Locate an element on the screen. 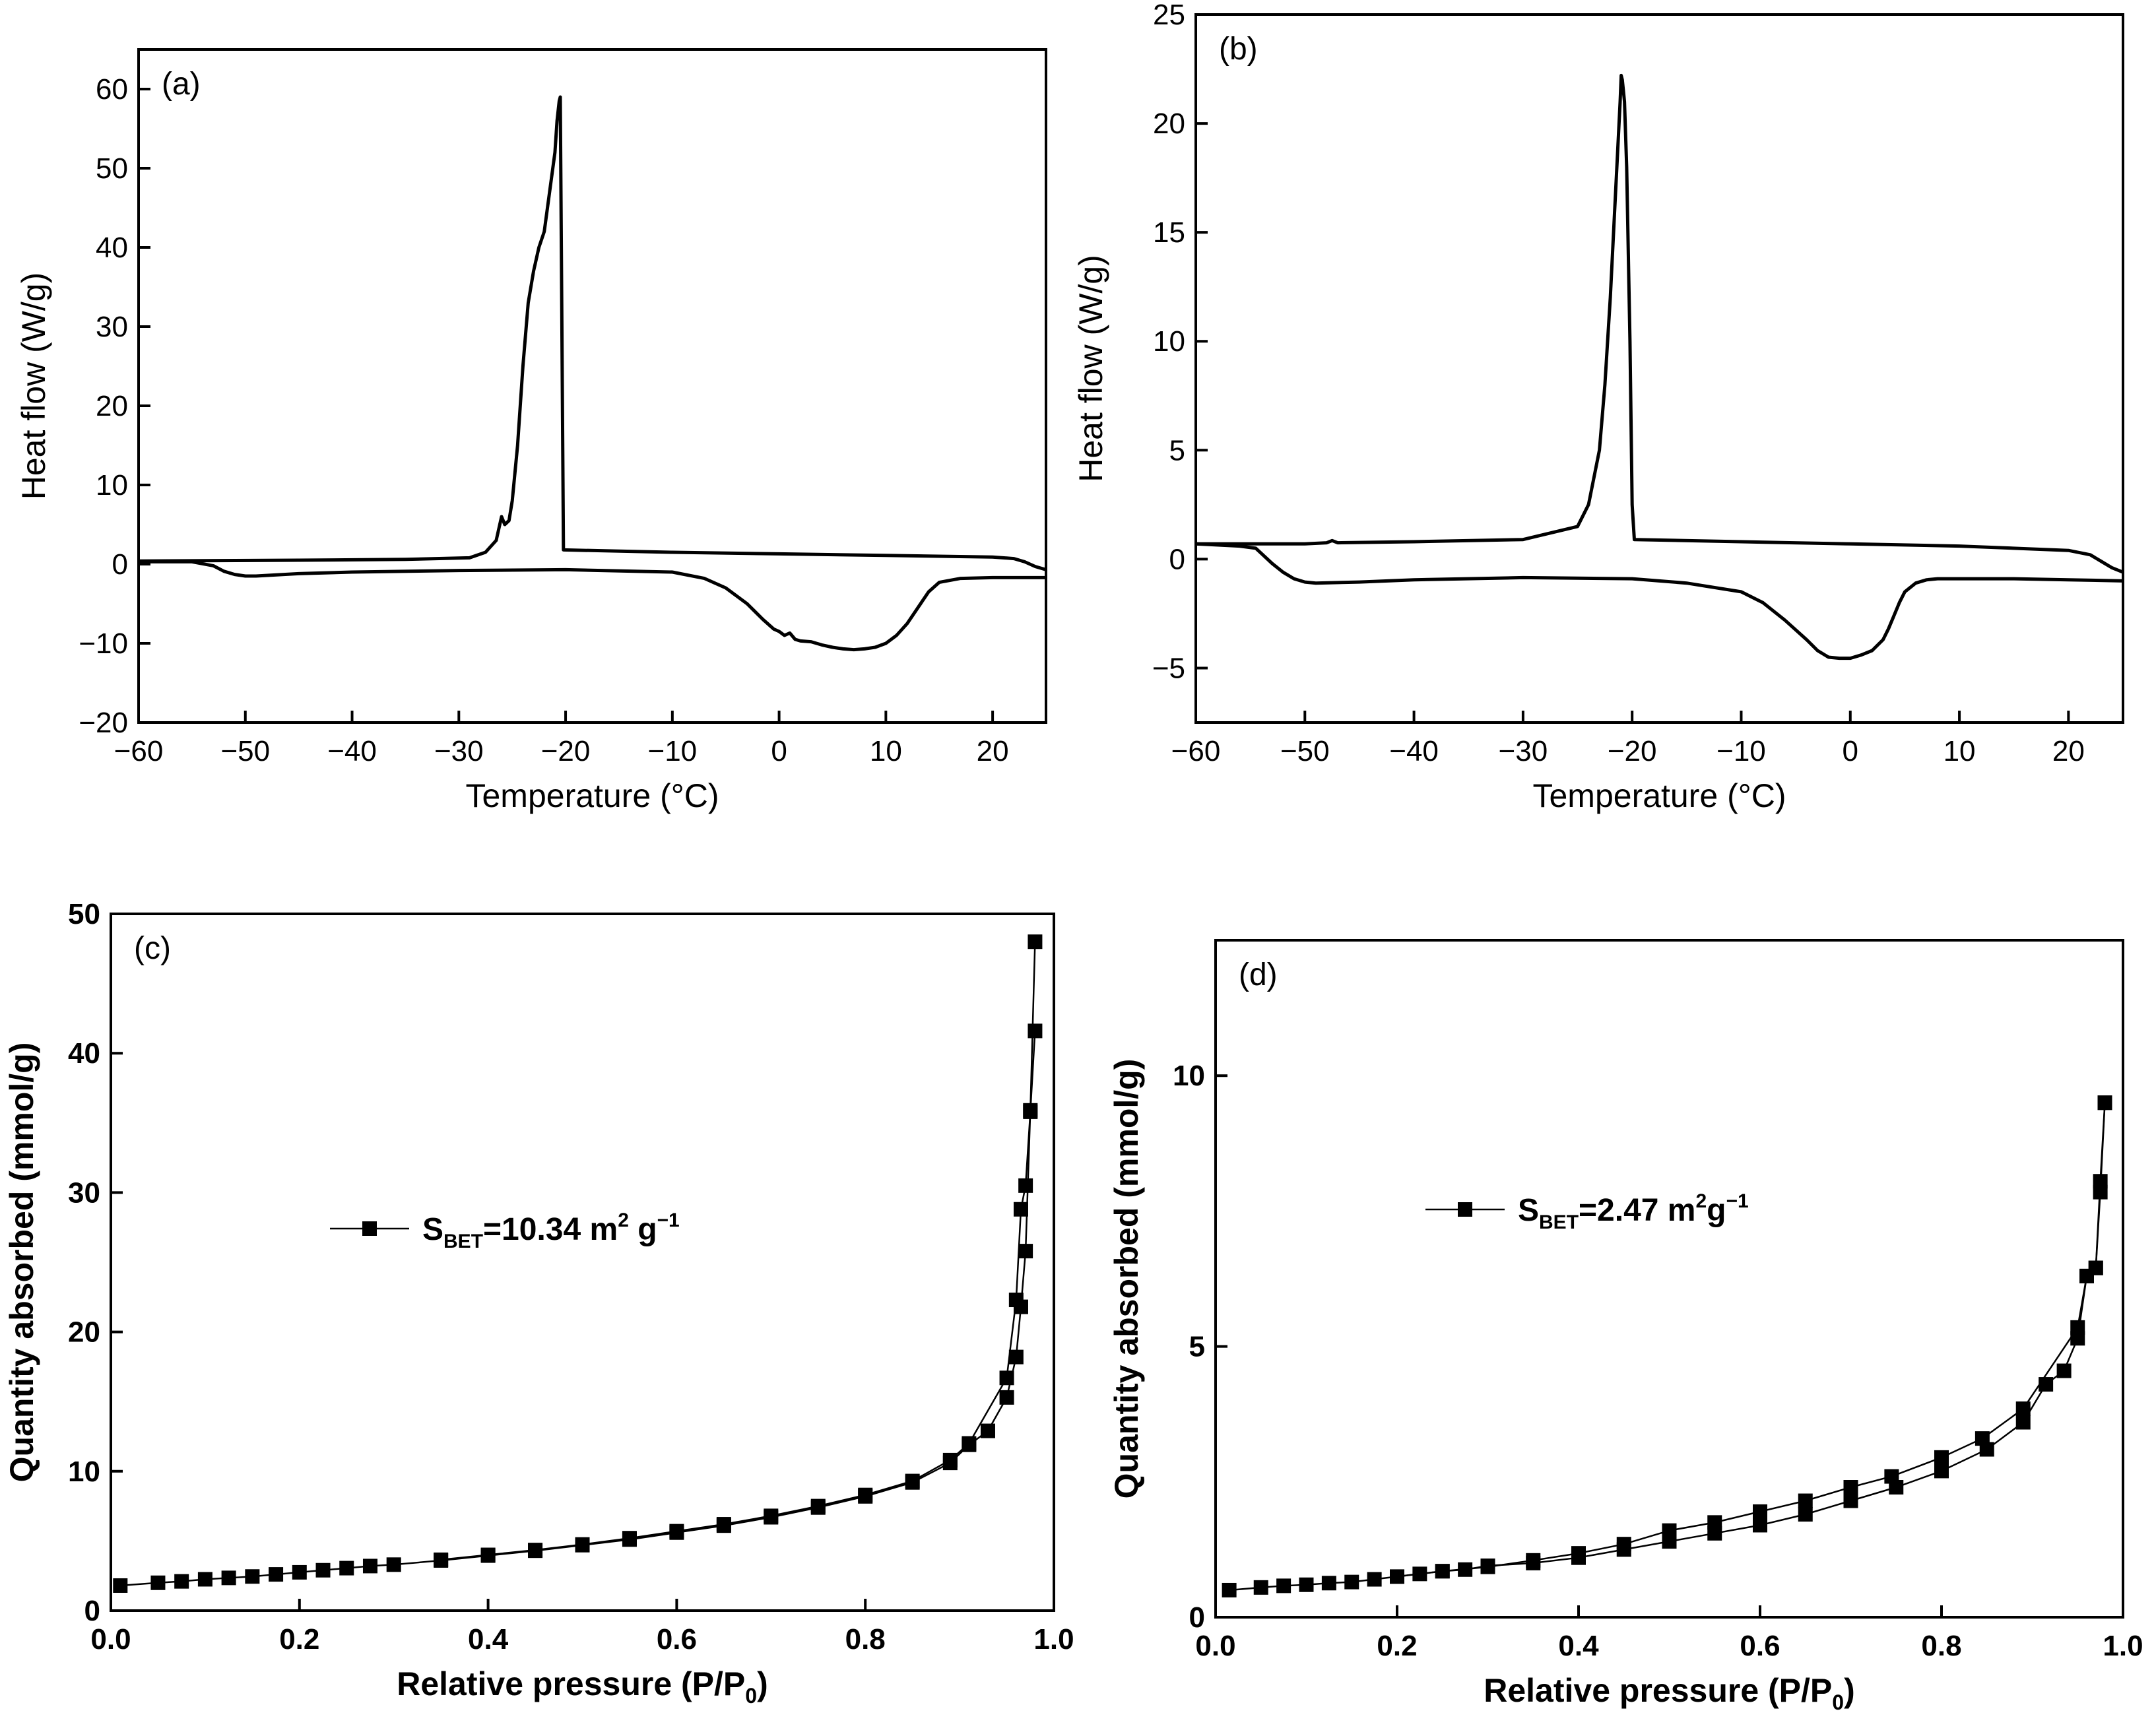 This screenshot has width=2156, height=1736. series-line-cooling is located at coordinates (1660, 323).